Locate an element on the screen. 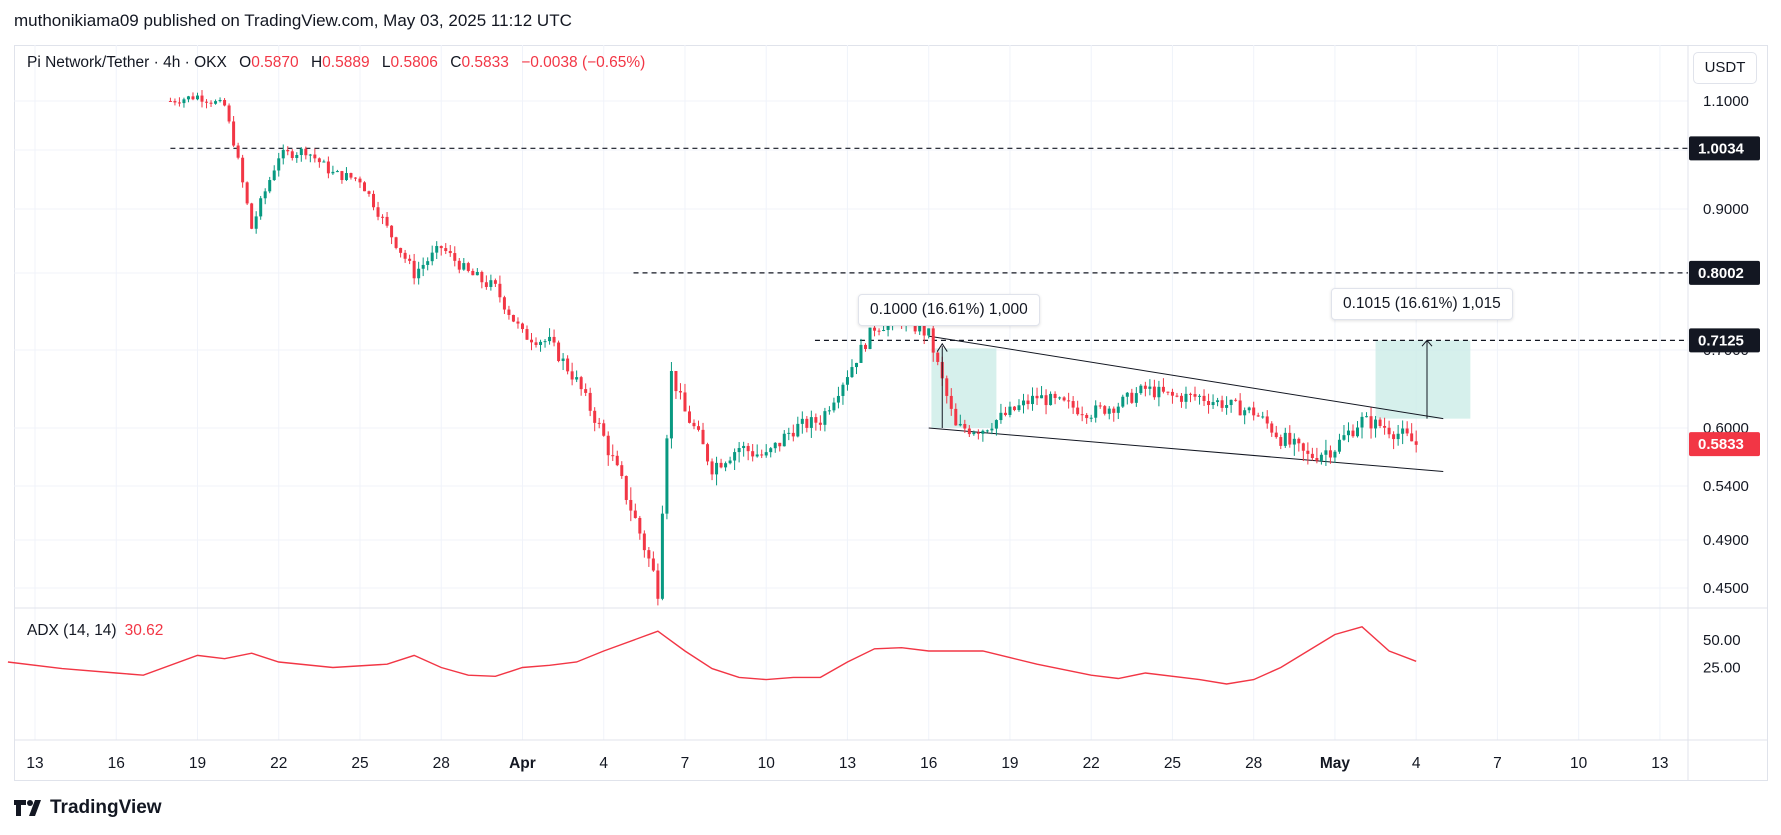 This screenshot has height=835, width=1781. adx-value: 30.62 is located at coordinates (144, 630).